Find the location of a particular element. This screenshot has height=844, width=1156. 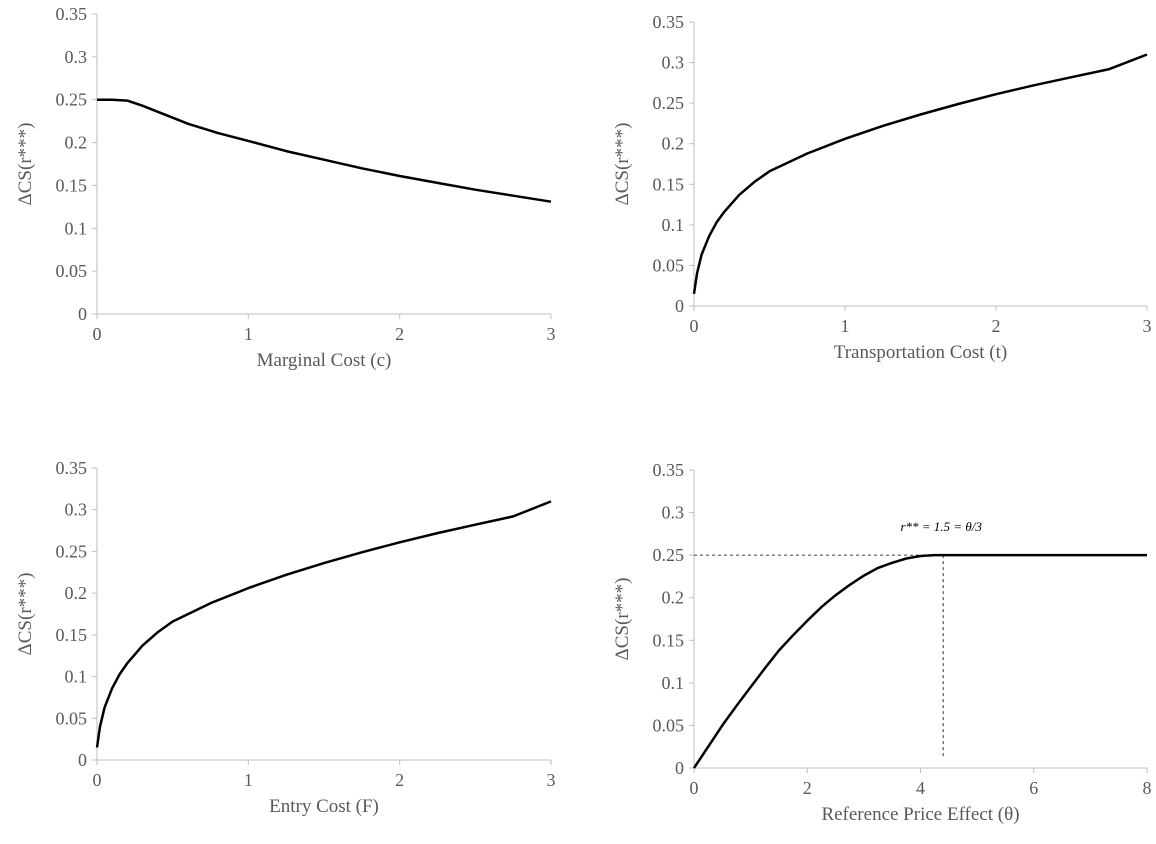

x-axis-title: Entry Cost (F) is located at coordinates (324, 806).